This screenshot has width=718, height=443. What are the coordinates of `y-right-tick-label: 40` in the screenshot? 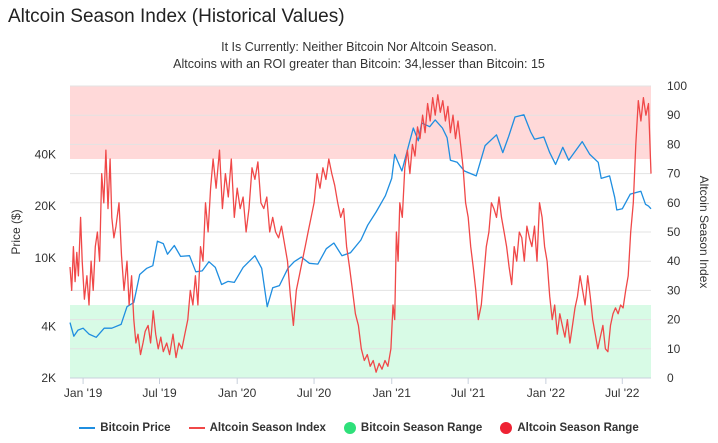 It's located at (674, 261).